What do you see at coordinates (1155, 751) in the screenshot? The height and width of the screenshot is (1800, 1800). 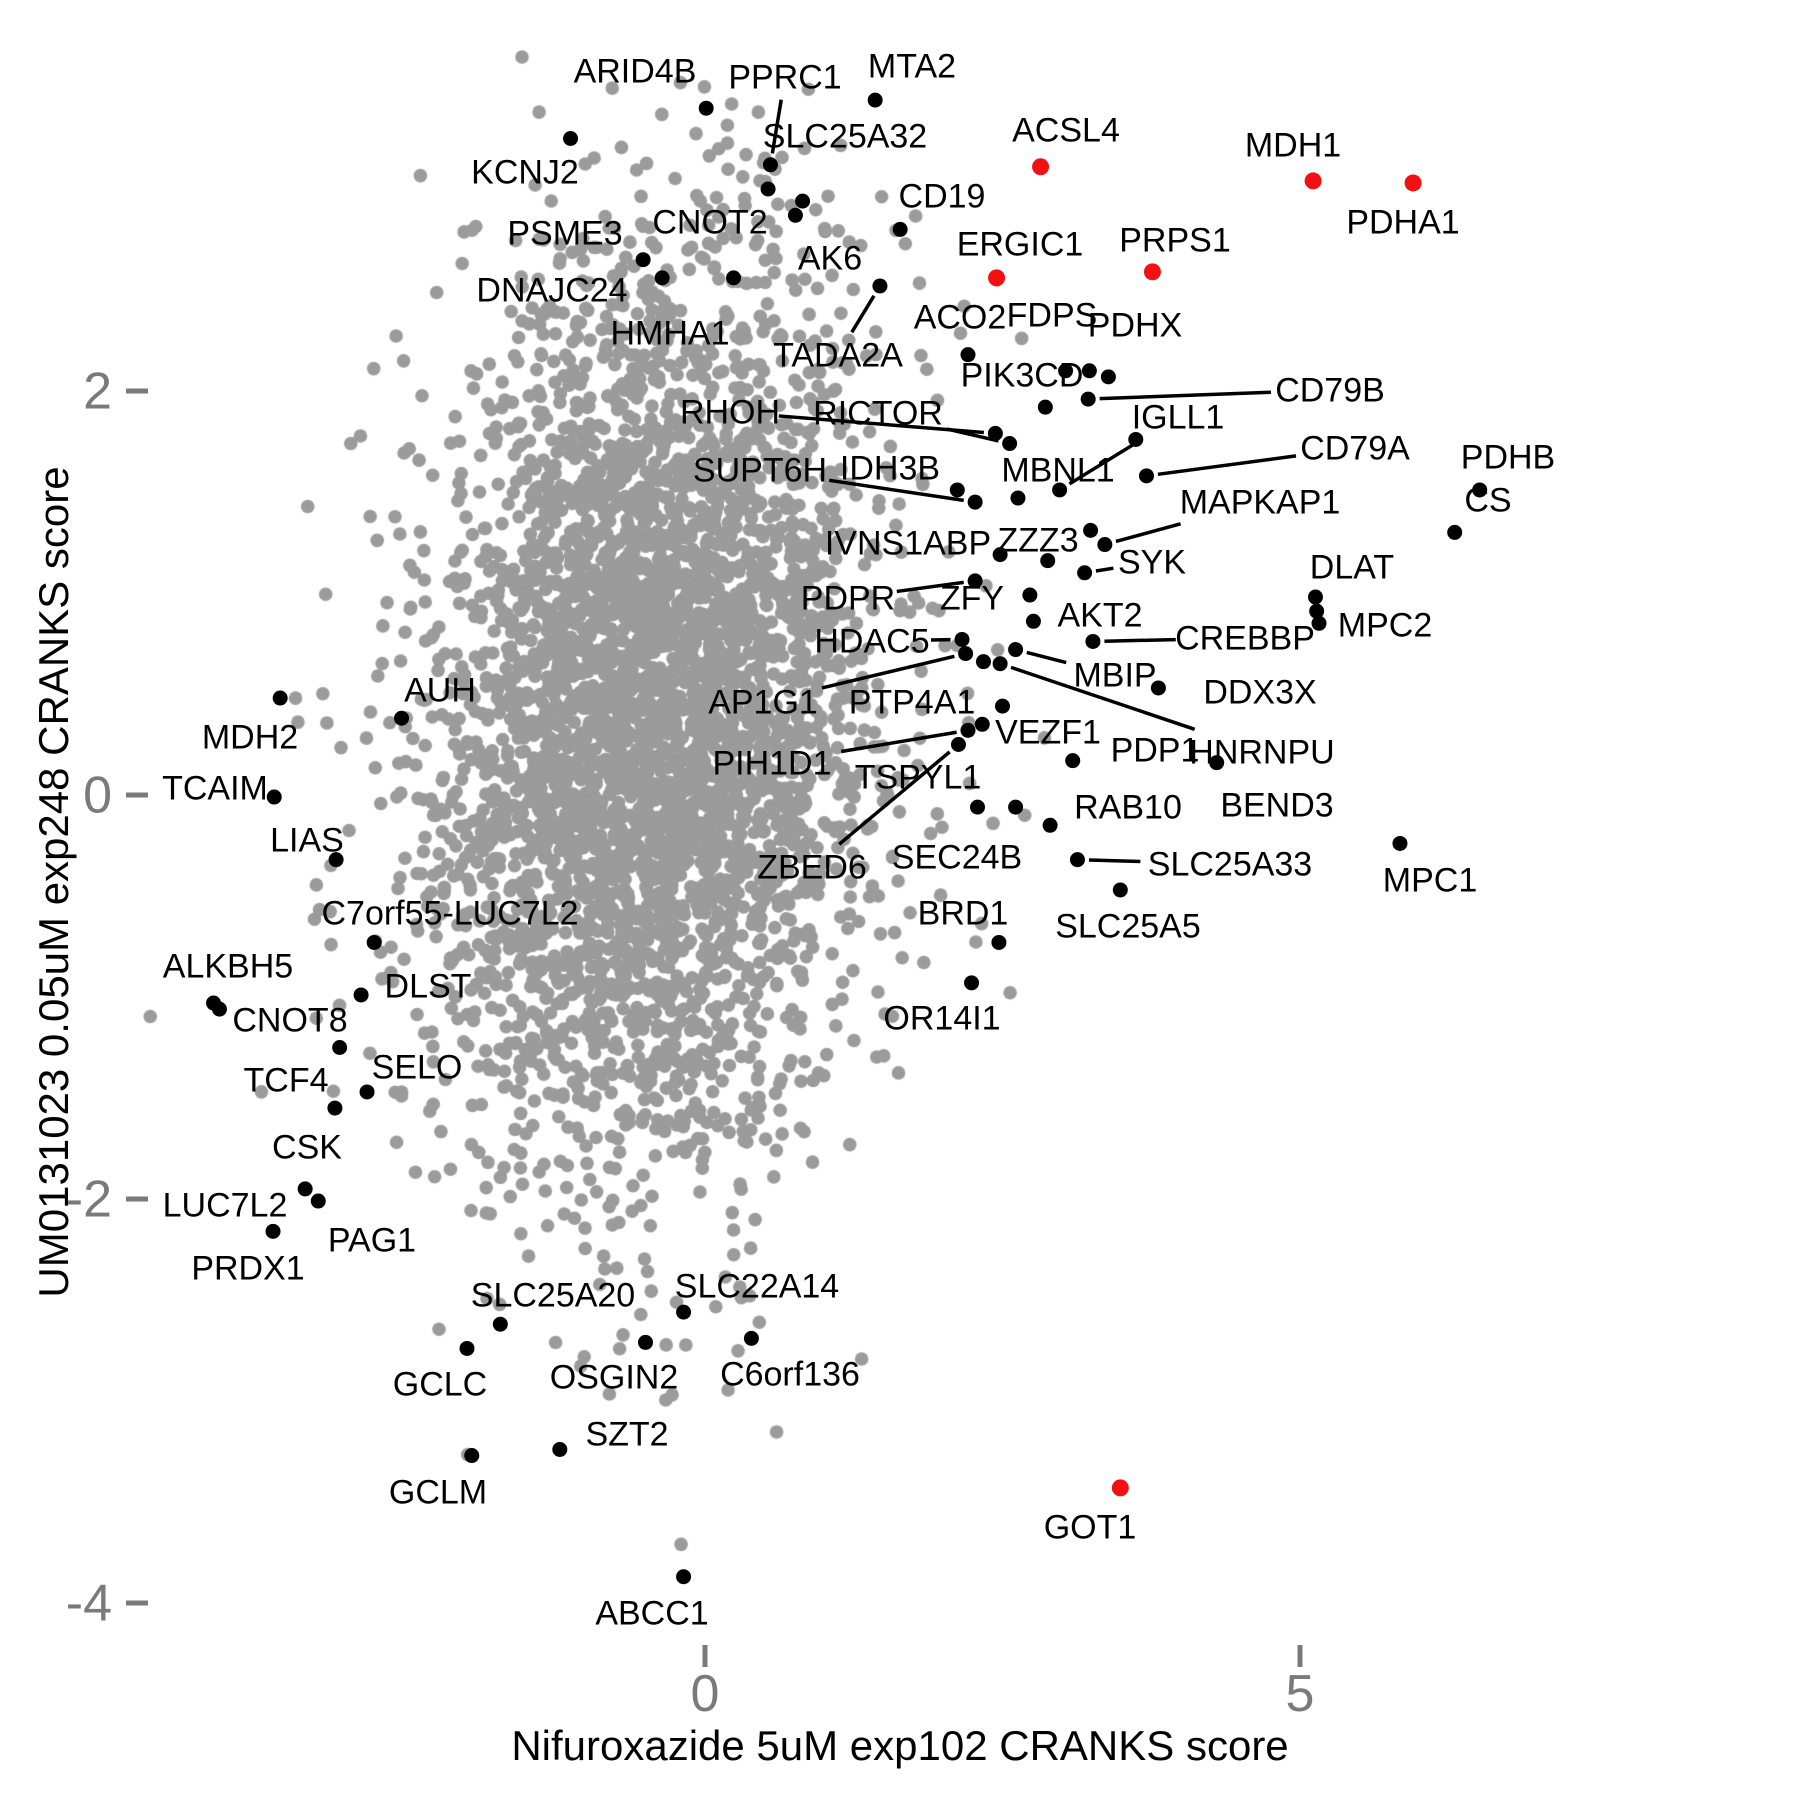 I see `point-label-PDP1: PDP1` at bounding box center [1155, 751].